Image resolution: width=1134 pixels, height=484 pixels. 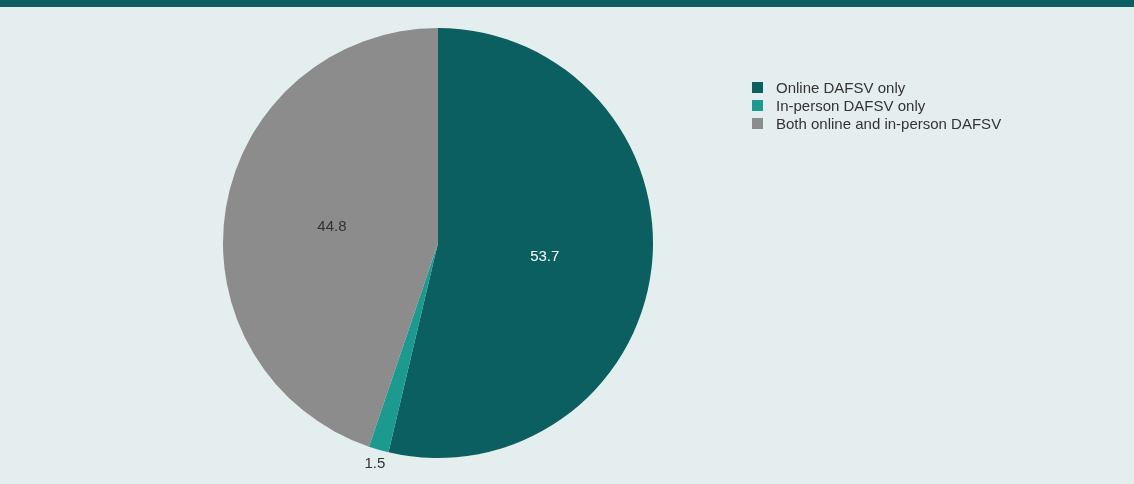 What do you see at coordinates (851, 106) in the screenshot?
I see `legend-label: In-person DAFSV only` at bounding box center [851, 106].